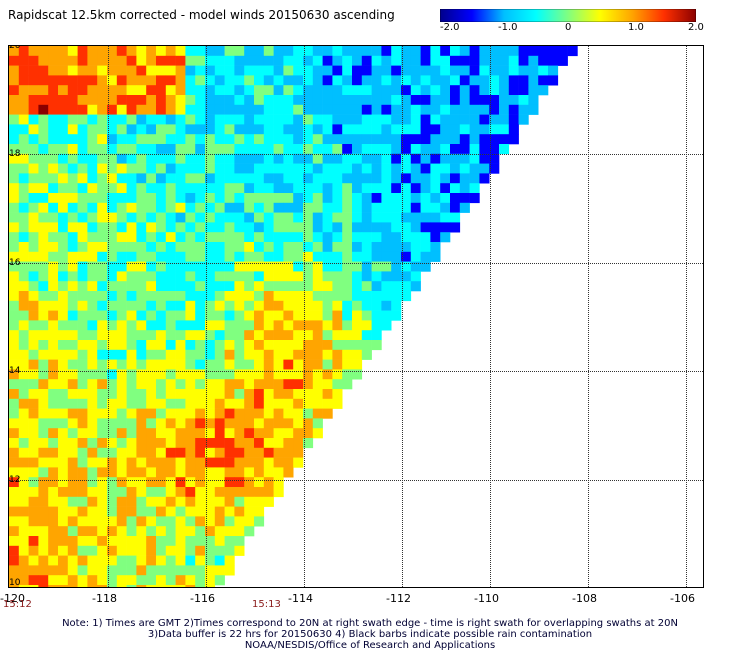  What do you see at coordinates (568, 15) in the screenshot?
I see `colorbar` at bounding box center [568, 15].